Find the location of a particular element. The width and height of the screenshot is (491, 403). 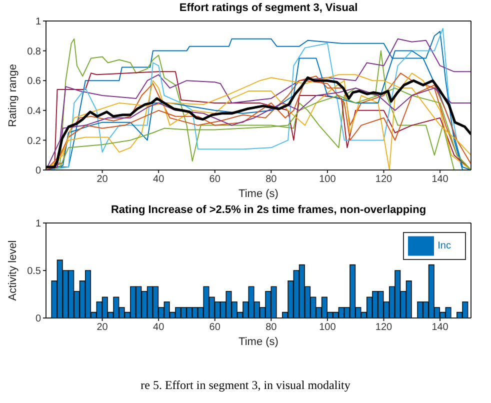

y-tick-label: 0.4 is located at coordinates (34, 111).